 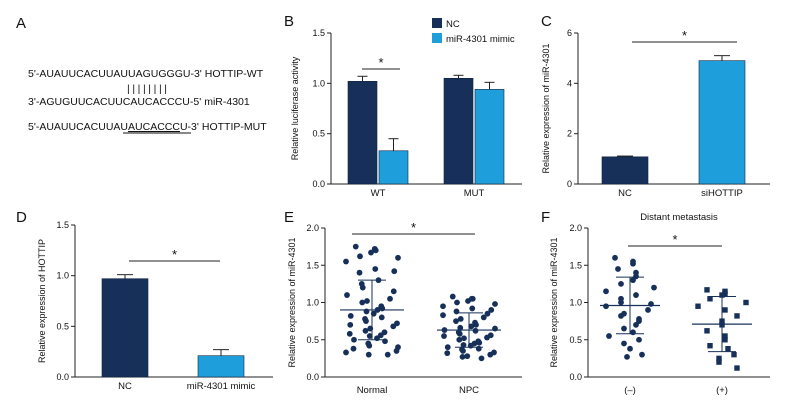 What do you see at coordinates (569, 184) in the screenshot?
I see `y-tick-label: 0` at bounding box center [569, 184].